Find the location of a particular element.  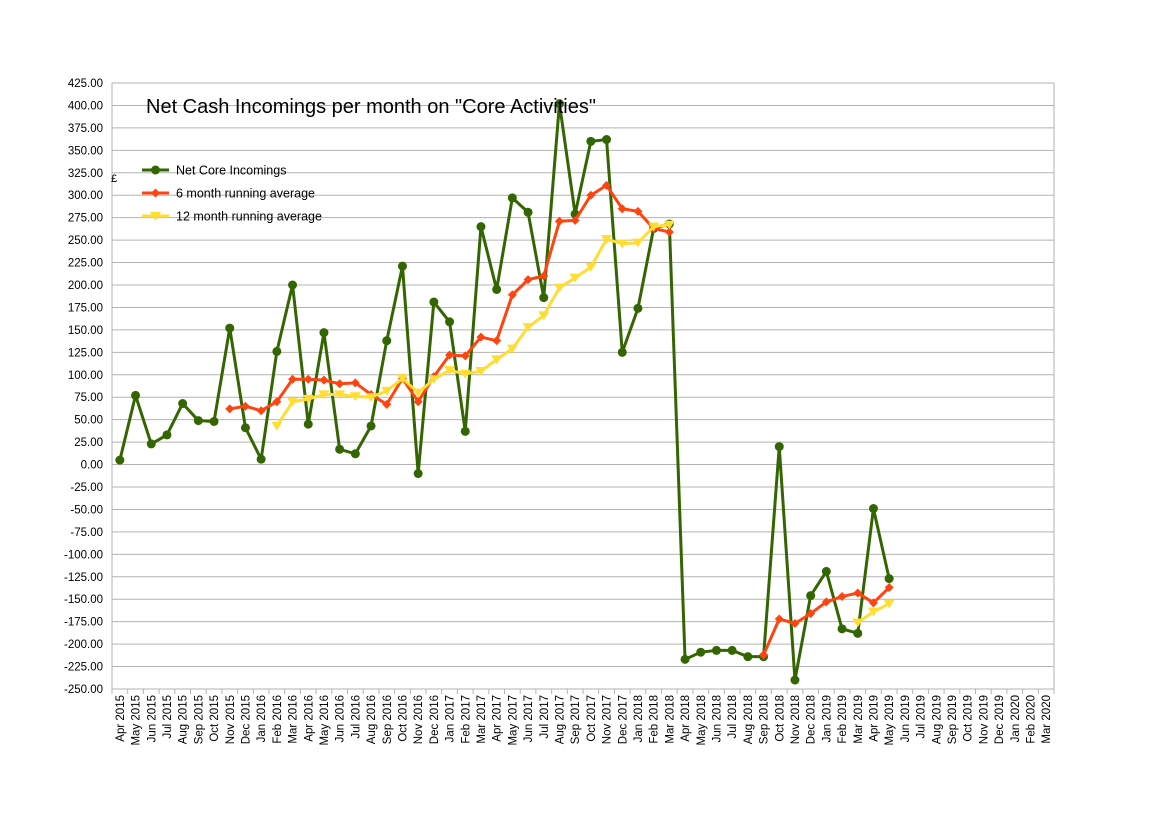

x-tick-label: Jun 2017 is located at coordinates (529, 718).